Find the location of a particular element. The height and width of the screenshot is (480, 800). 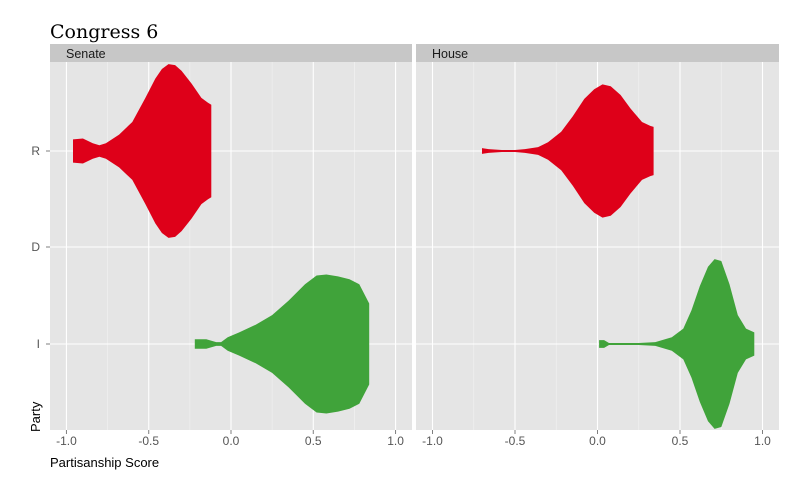

y-tick-label: I is located at coordinates (38, 344).